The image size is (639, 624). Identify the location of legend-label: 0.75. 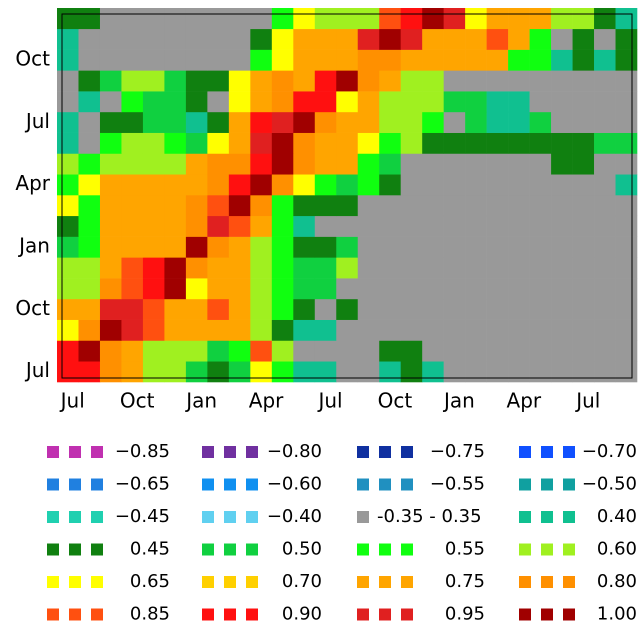
(465, 581).